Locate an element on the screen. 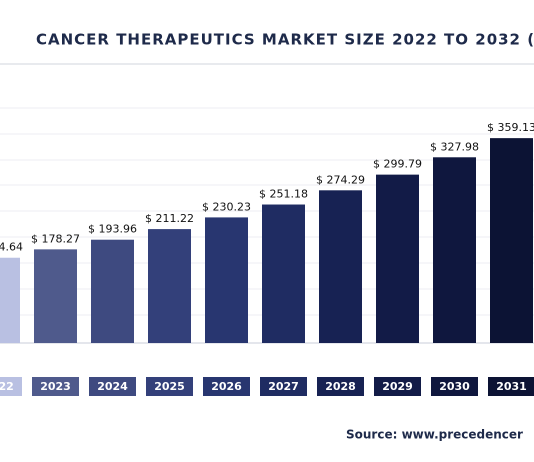 The image size is (534, 462). value-label: $ 327.98 is located at coordinates (454, 146).